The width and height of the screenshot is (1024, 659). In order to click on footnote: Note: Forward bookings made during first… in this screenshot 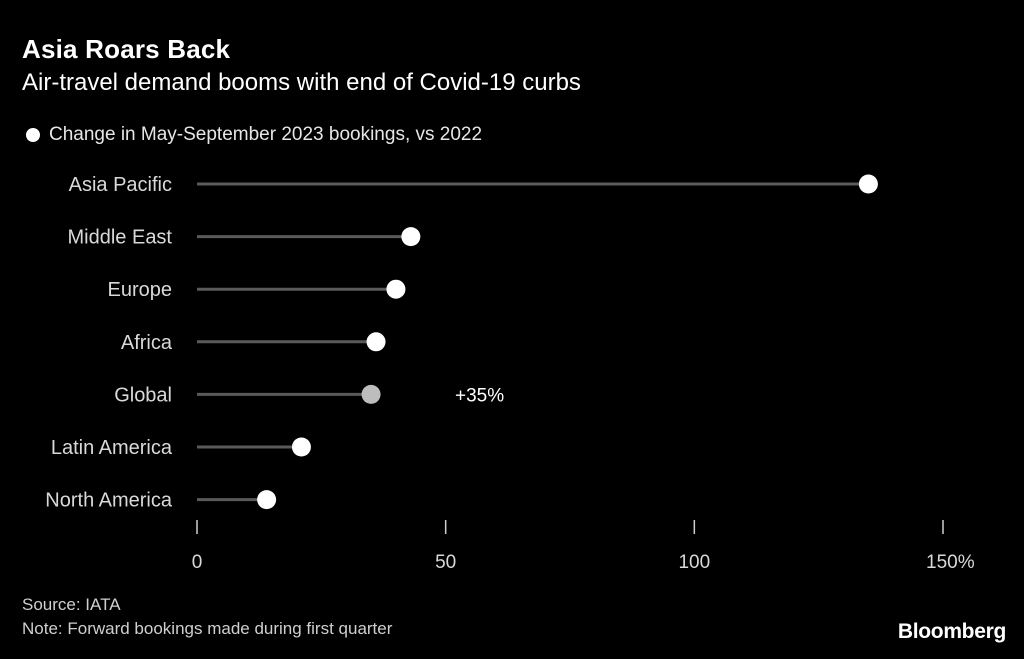, I will do `click(207, 628)`.